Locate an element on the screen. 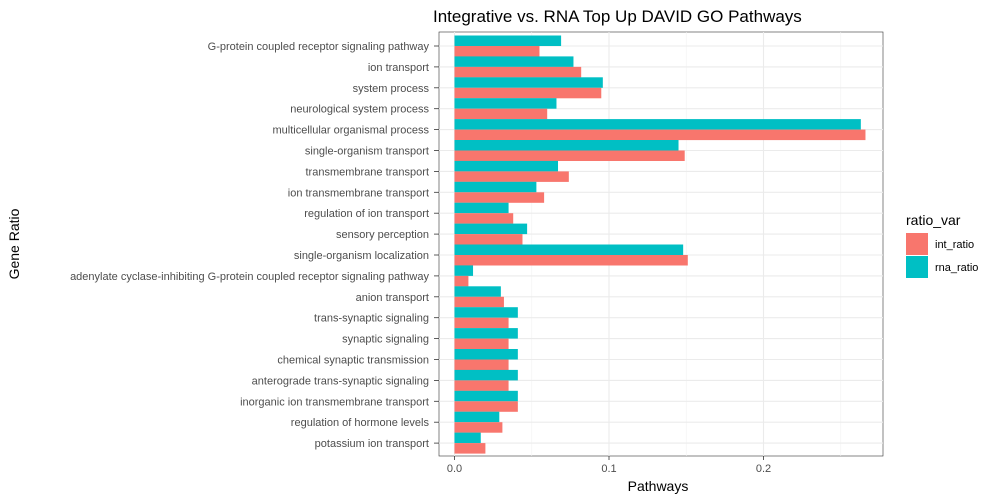 Image resolution: width=1000 pixels, height=500 pixels. x-axis-title: Pathways is located at coordinates (658, 486).